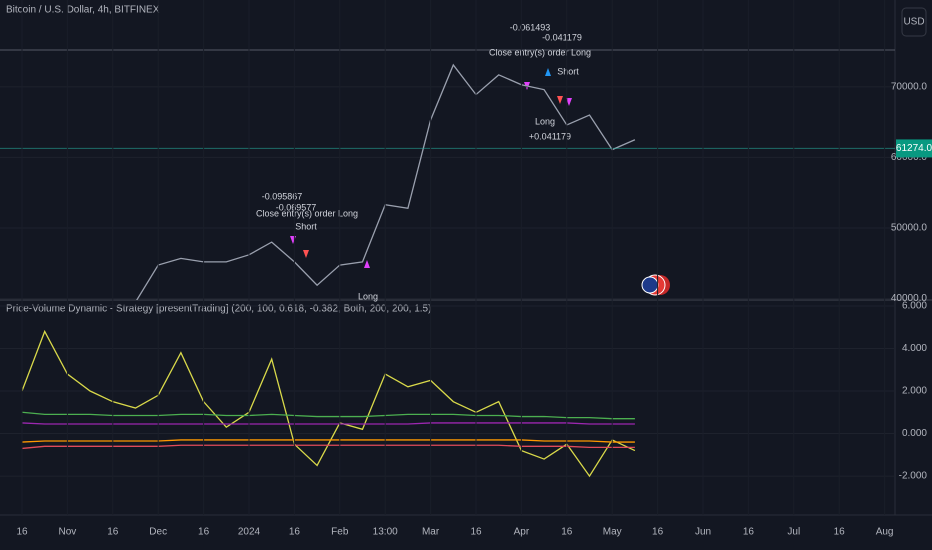 This screenshot has height=550, width=932. What do you see at coordinates (885, 532) in the screenshot?
I see `x-tick-label: Aug` at bounding box center [885, 532].